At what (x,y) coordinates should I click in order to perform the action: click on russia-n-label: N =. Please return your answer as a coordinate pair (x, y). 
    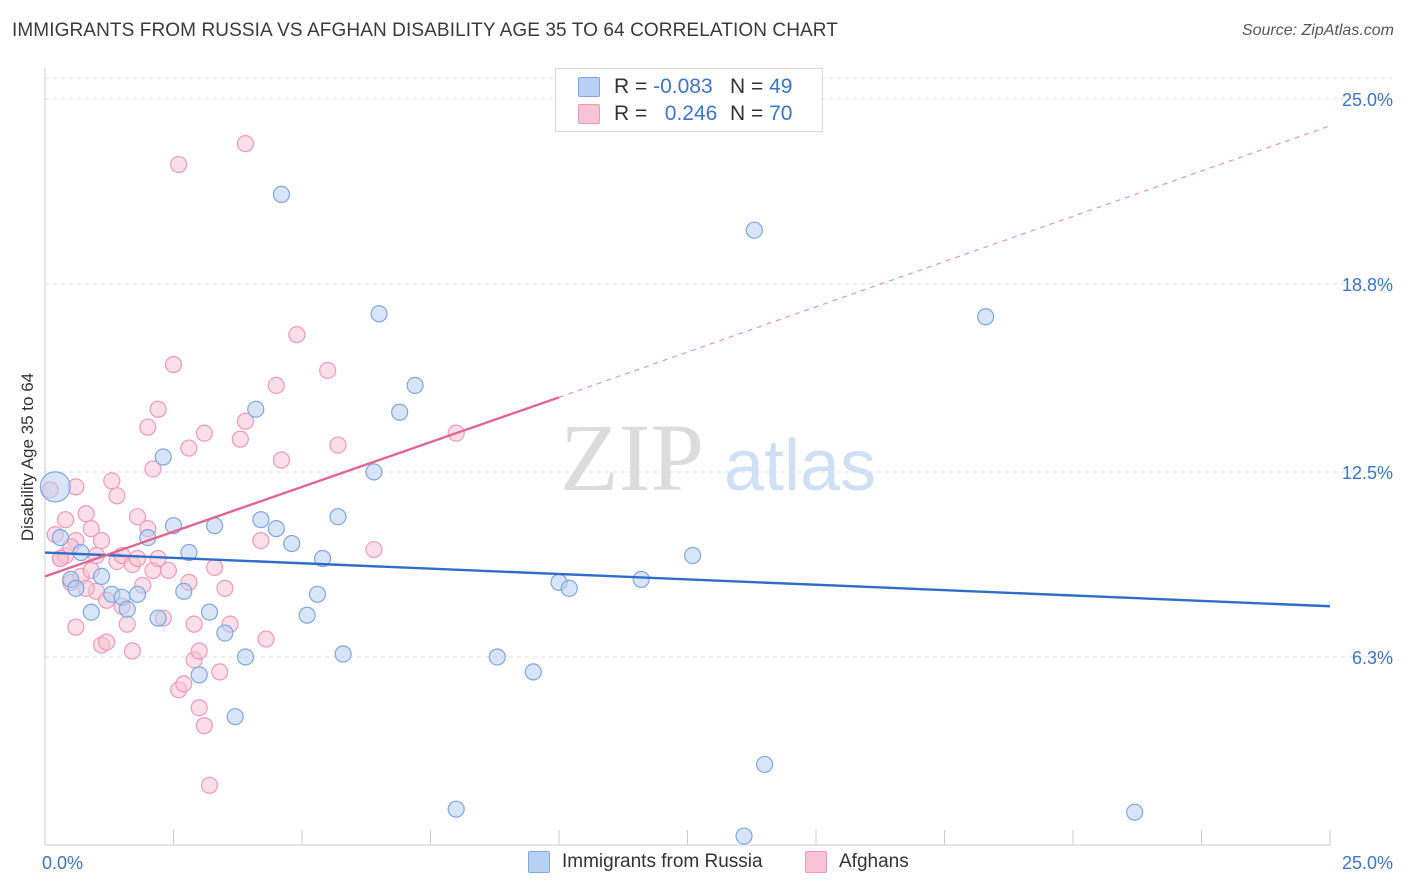
    Looking at the image, I should click on (747, 86).